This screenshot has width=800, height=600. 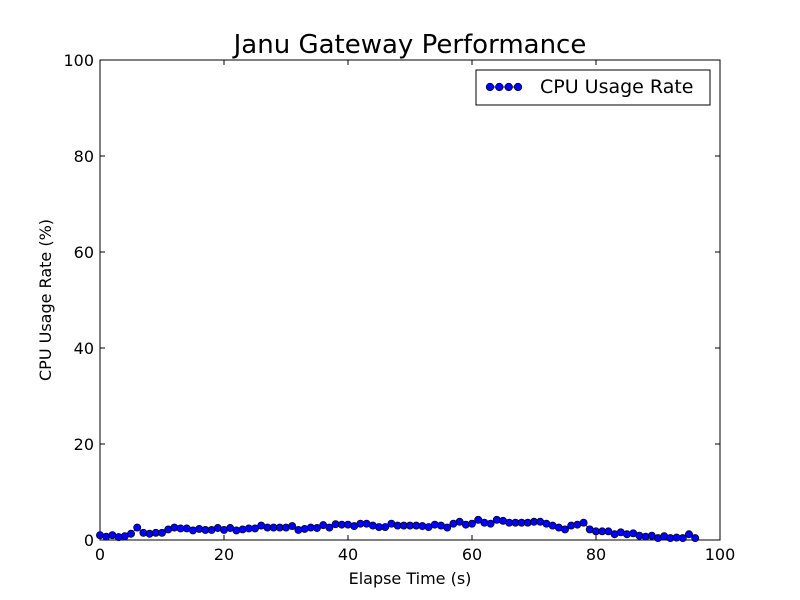 What do you see at coordinates (100, 554) in the screenshot?
I see `x-tick-label: 0` at bounding box center [100, 554].